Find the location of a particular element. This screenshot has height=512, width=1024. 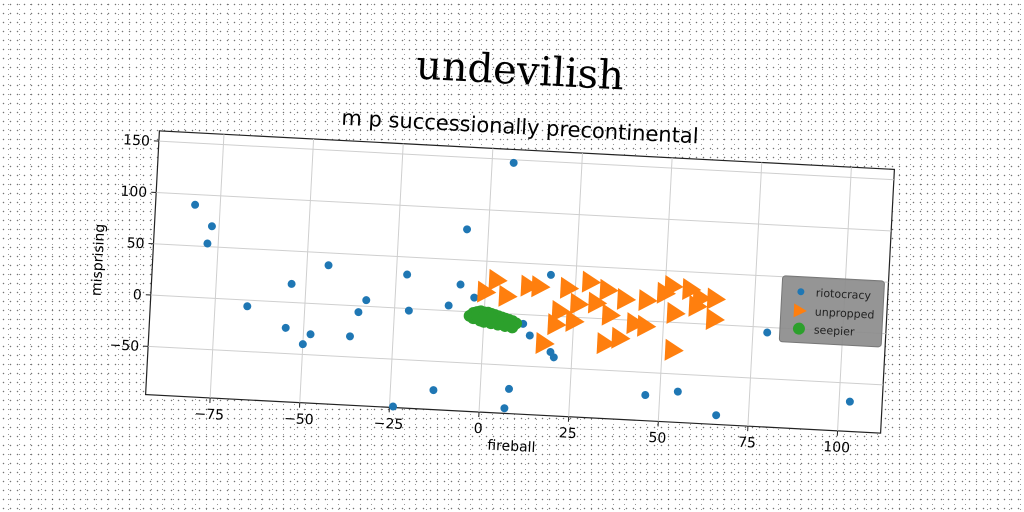

y-tick-label: 50 is located at coordinates (135, 243).